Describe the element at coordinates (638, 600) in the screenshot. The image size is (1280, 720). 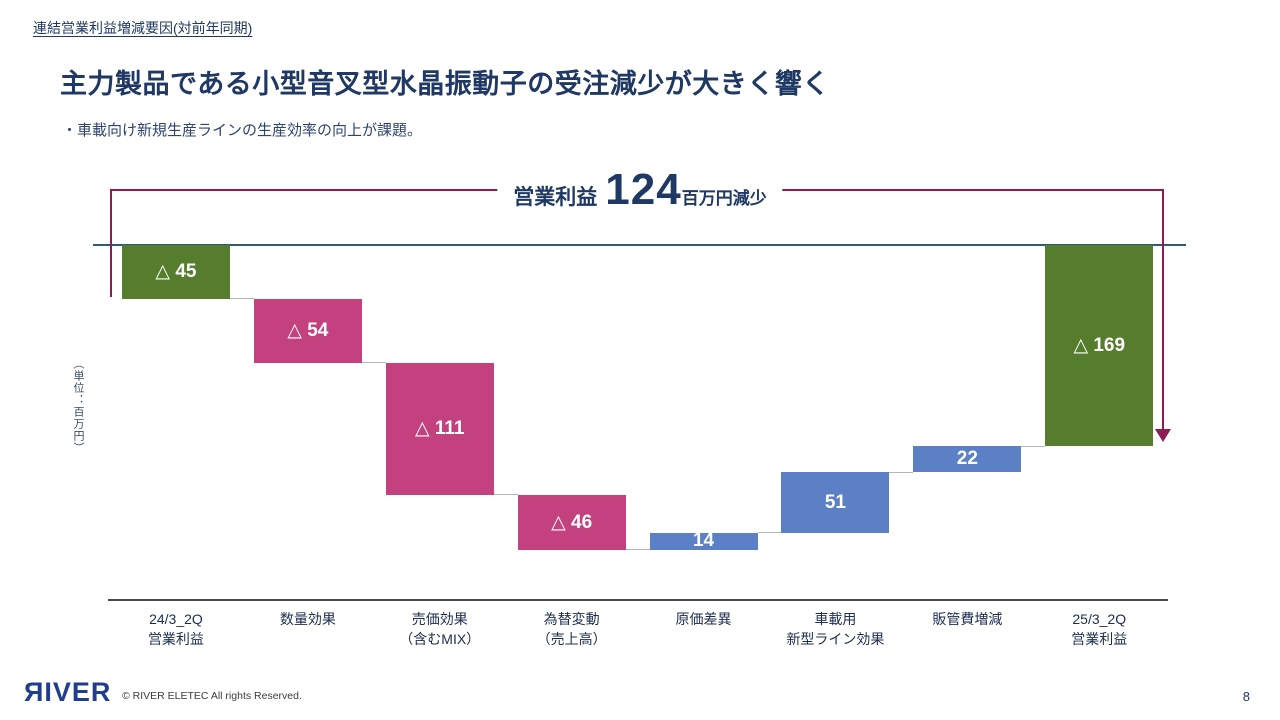
I see `x-axis-line` at that location.